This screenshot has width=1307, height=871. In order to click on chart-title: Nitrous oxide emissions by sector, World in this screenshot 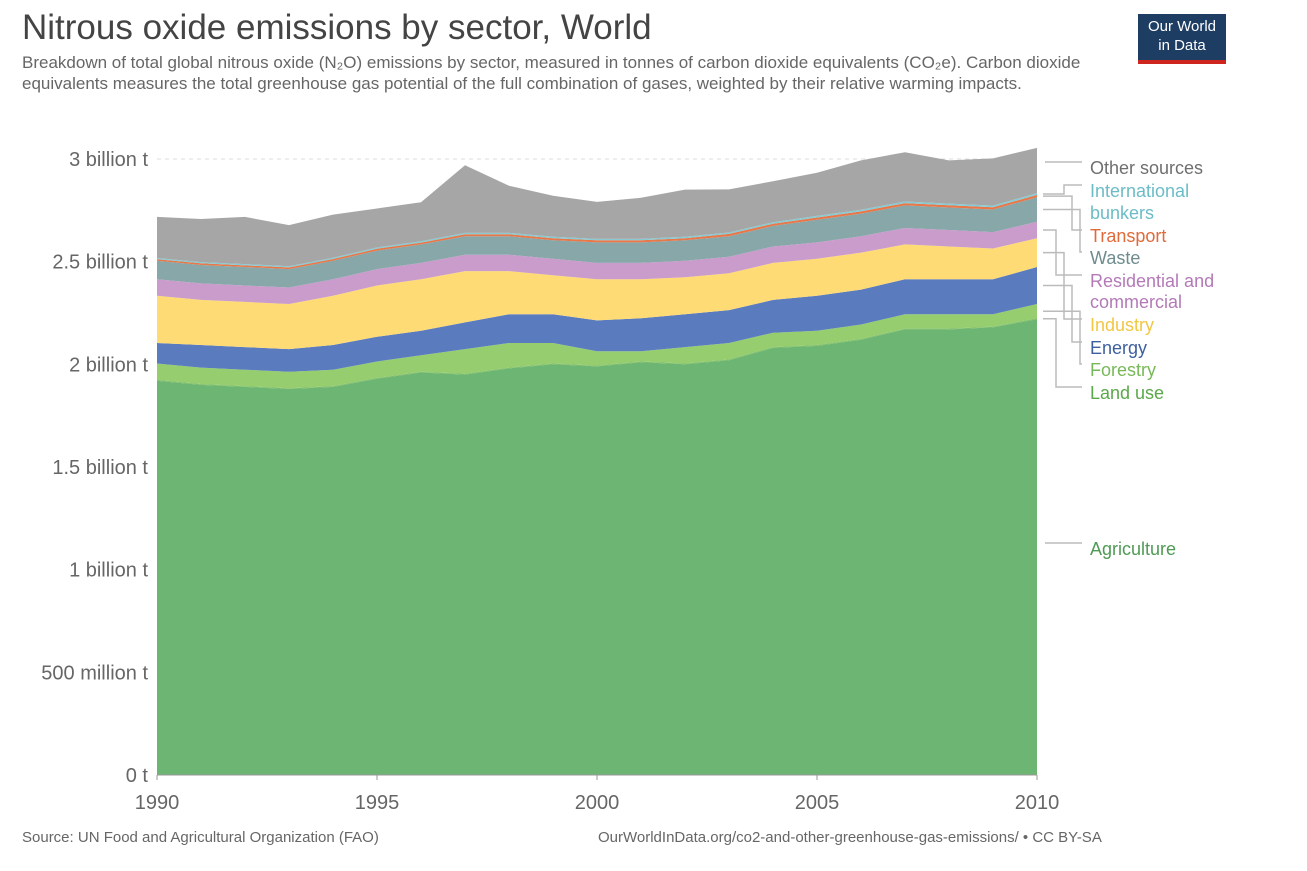, I will do `click(337, 27)`.